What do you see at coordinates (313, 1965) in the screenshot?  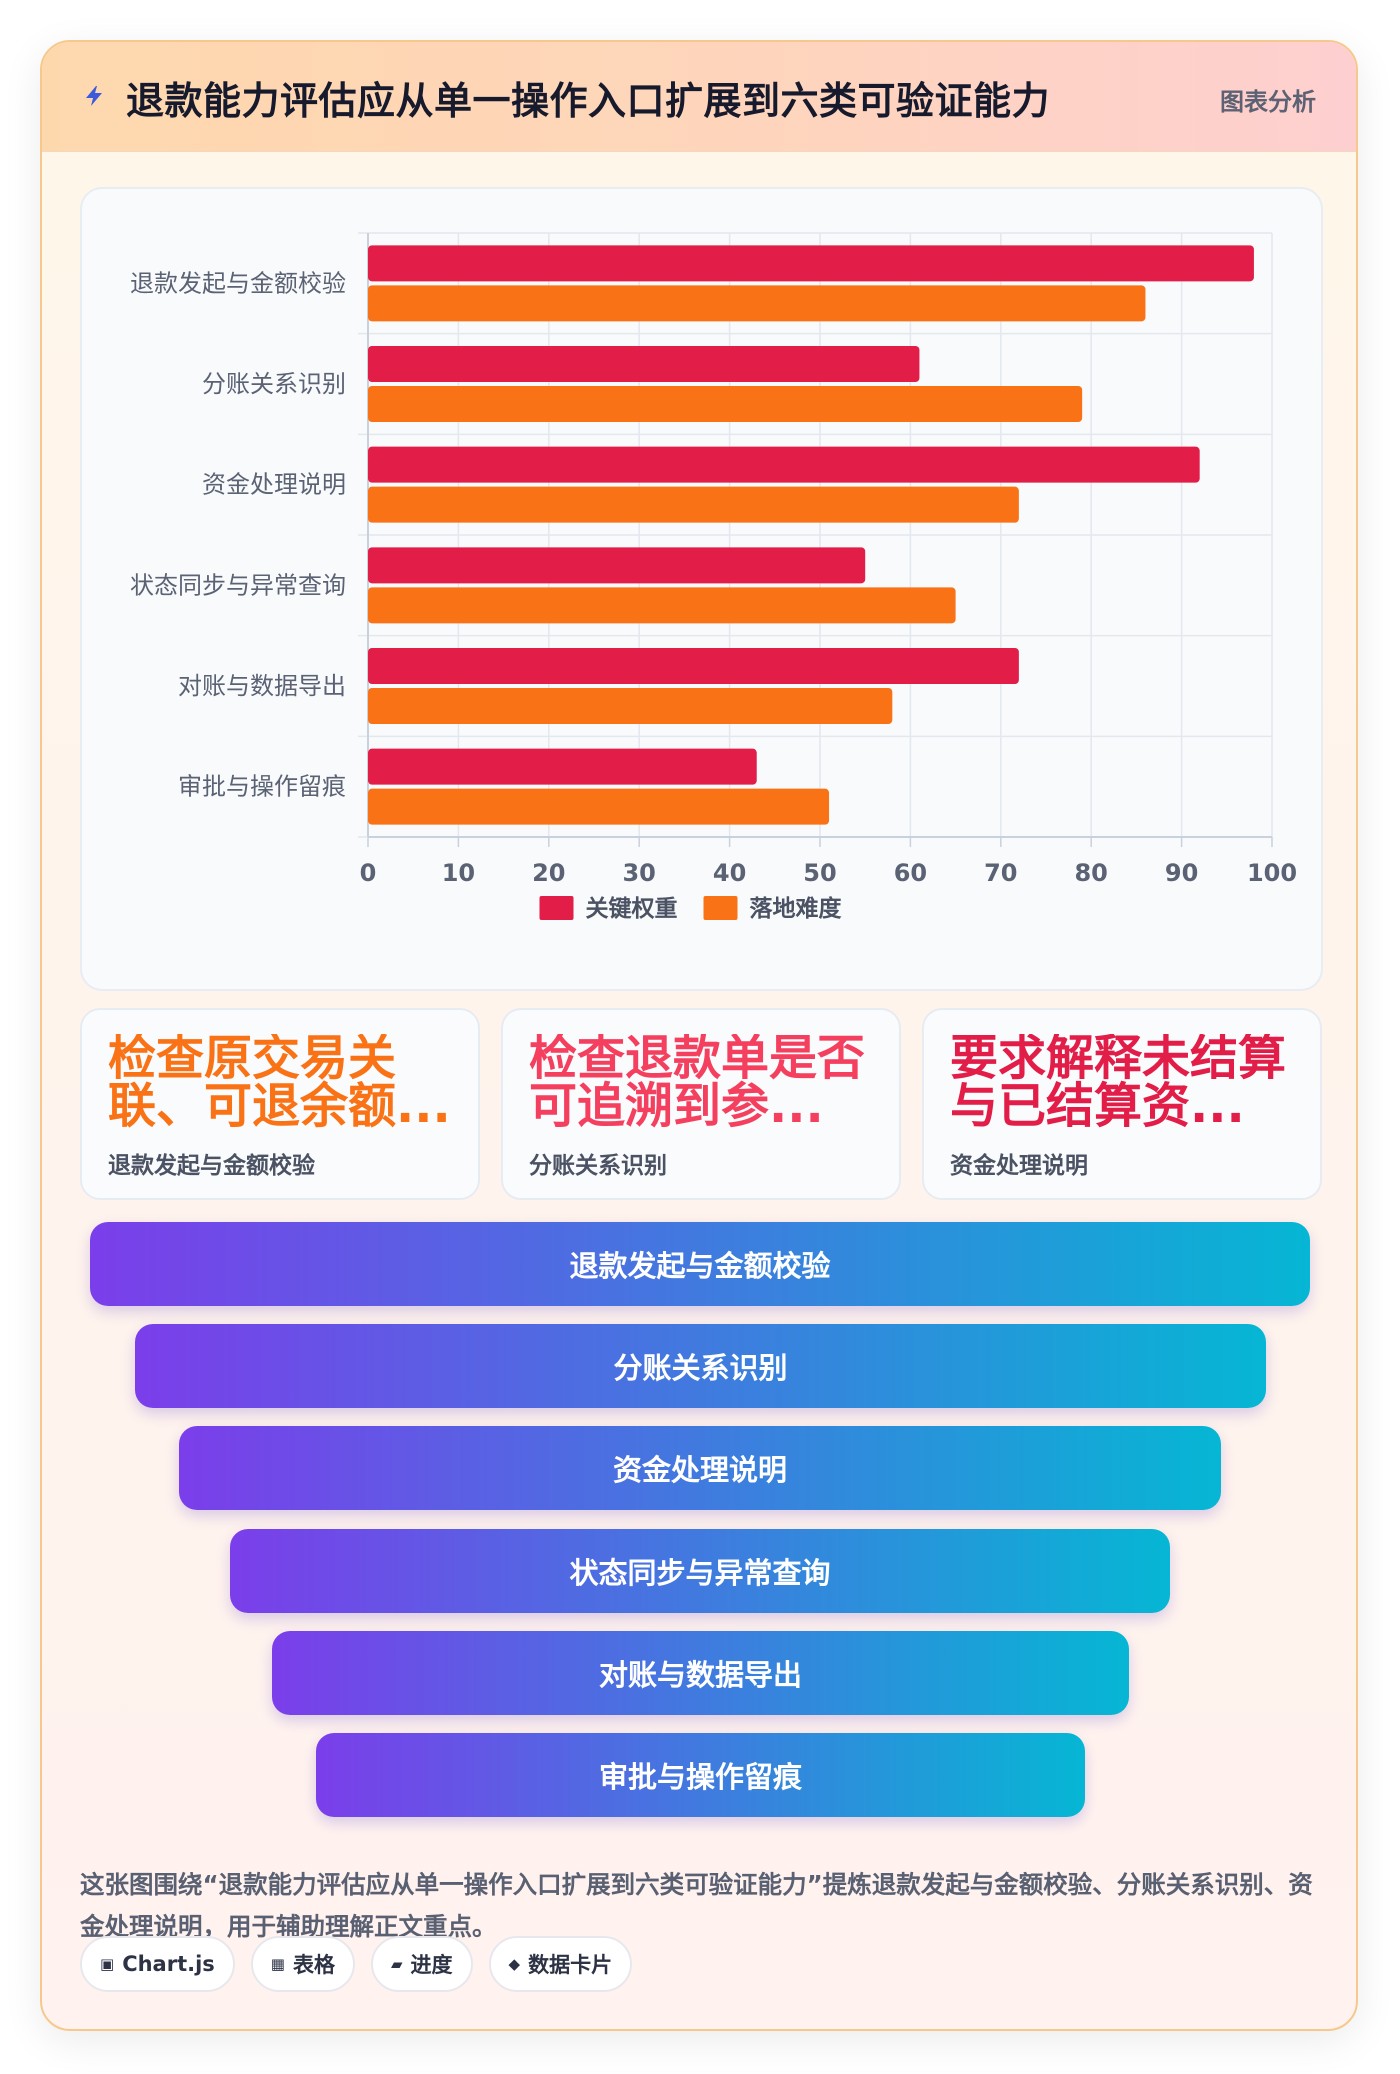 I see `chip-label: 表格` at bounding box center [313, 1965].